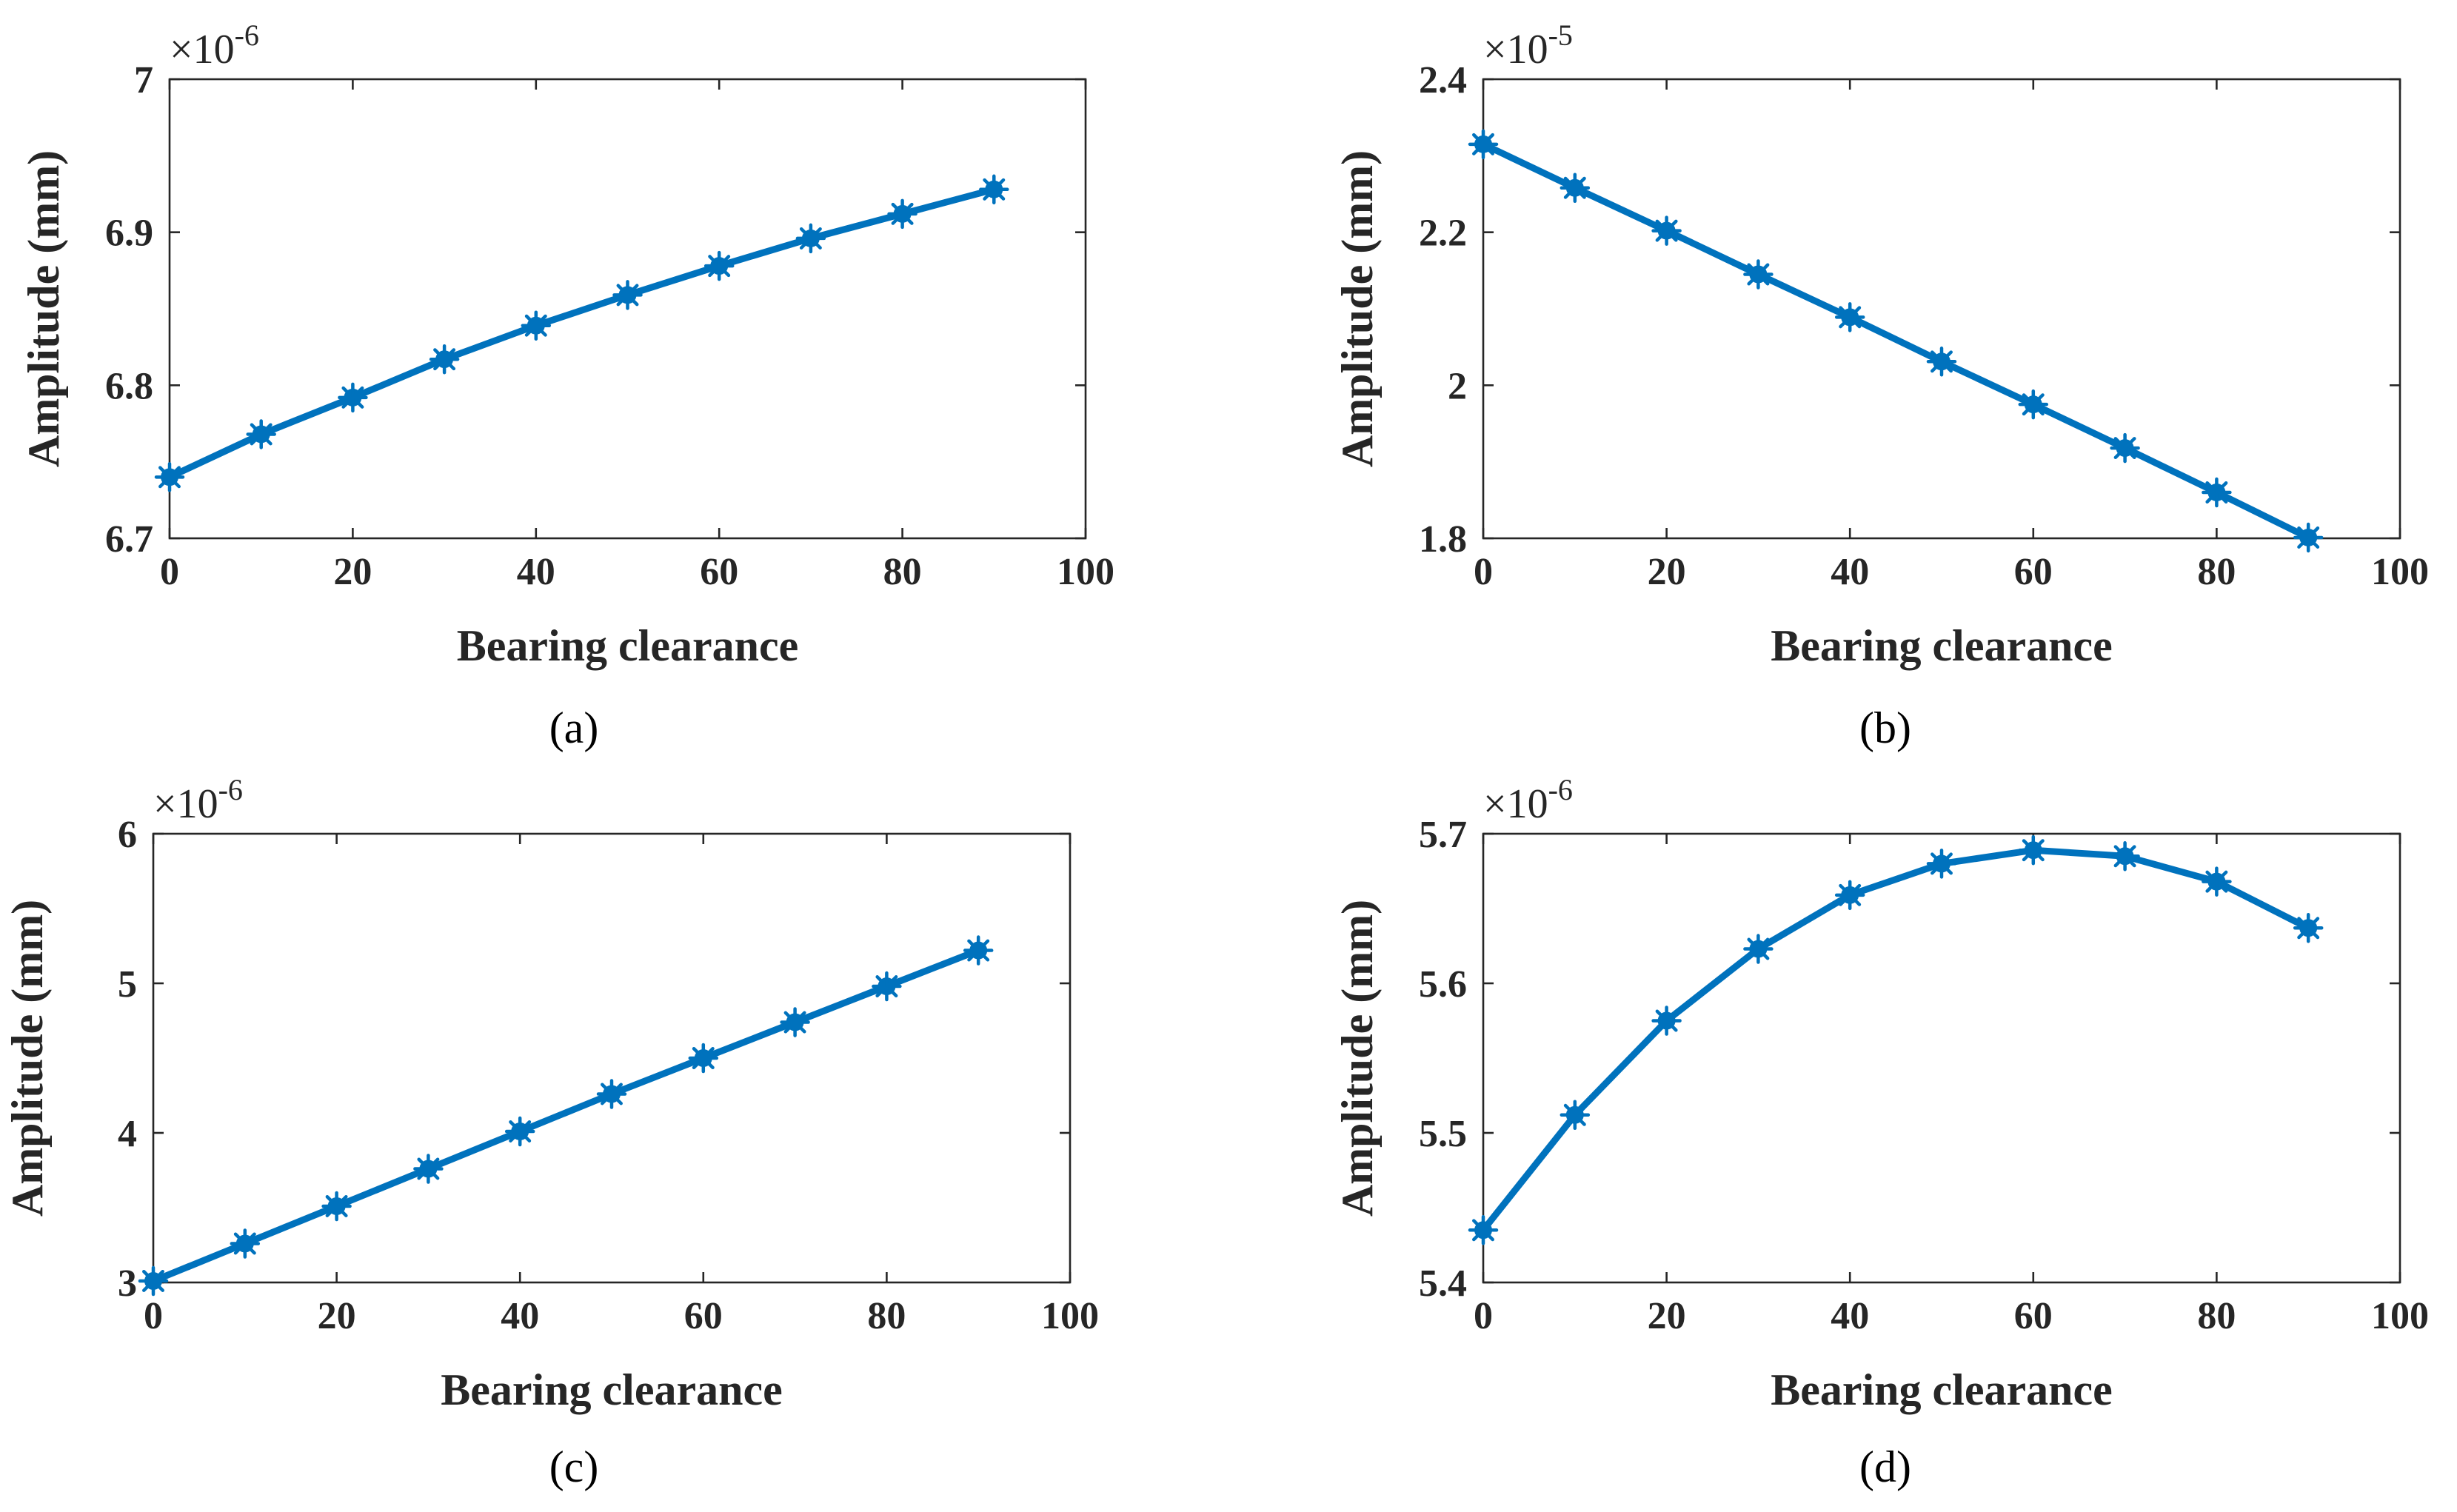  Describe the element at coordinates (1885, 727) in the screenshot. I see `panel-caption: (b)` at that location.